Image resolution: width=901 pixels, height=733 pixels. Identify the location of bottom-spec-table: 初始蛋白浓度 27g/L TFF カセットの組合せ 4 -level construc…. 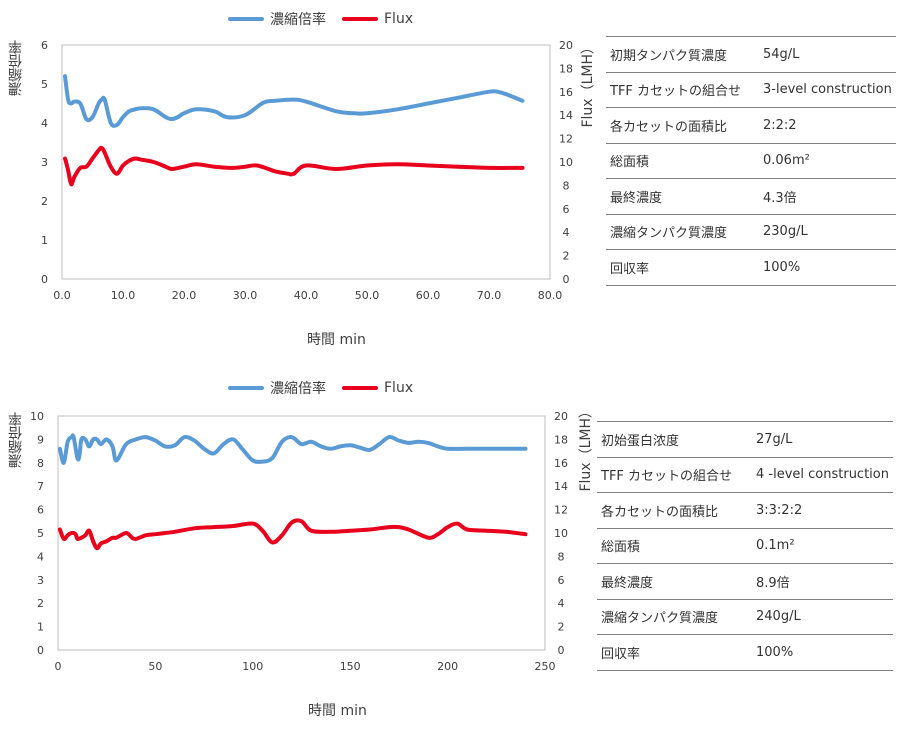
(745, 546).